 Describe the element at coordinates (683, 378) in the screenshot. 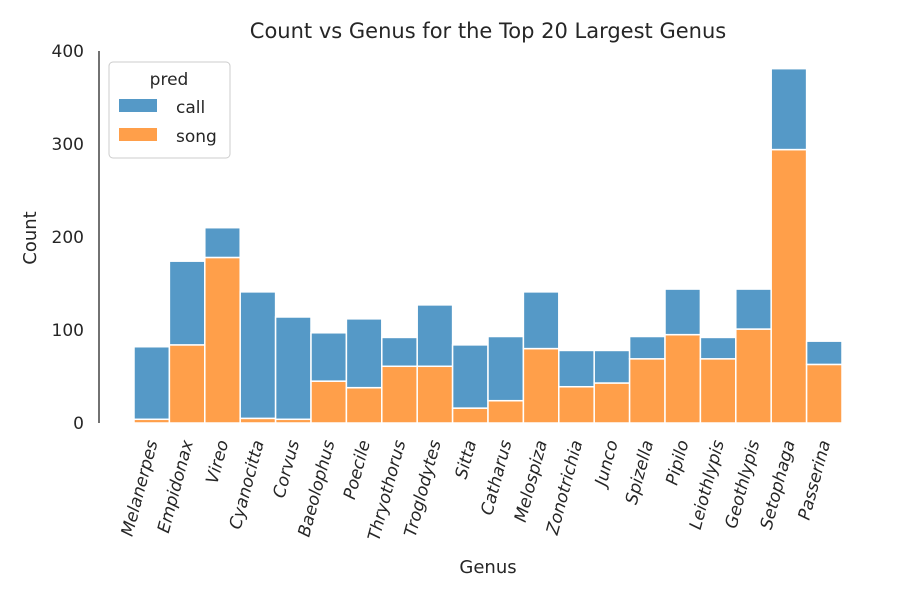

I see `bar-song-pipilo` at that location.